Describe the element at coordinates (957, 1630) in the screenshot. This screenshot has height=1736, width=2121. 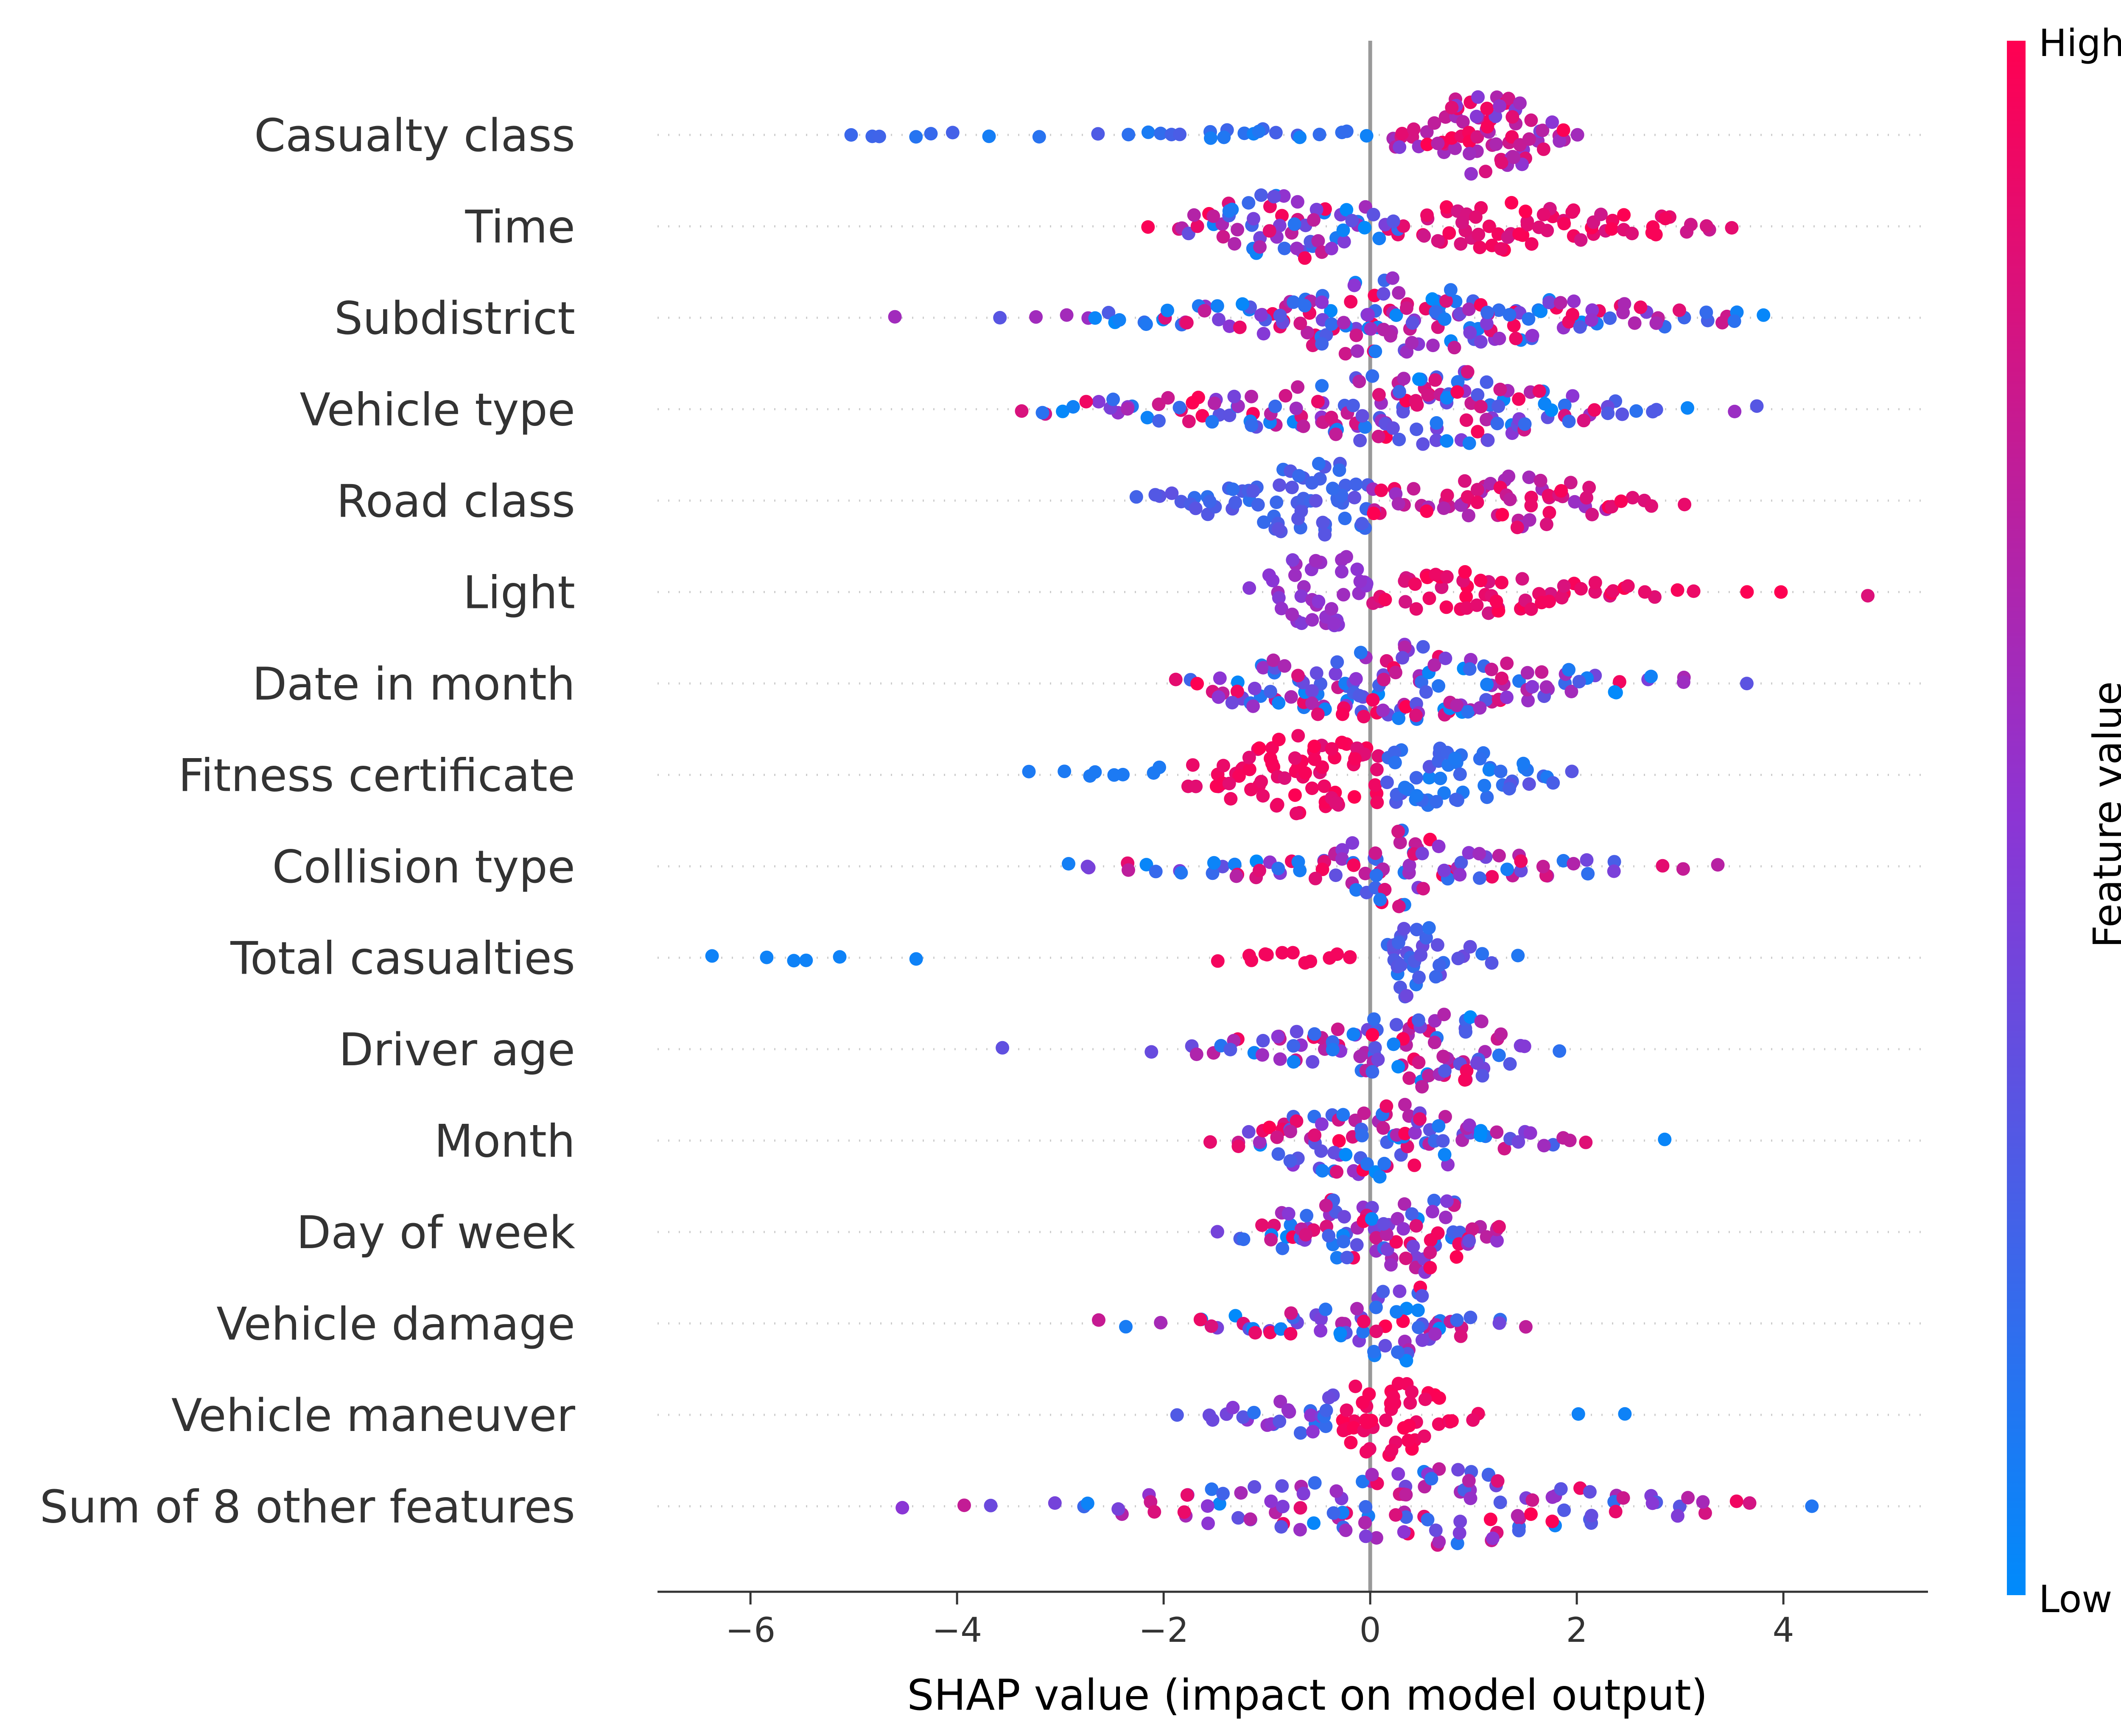
I see `x-tick-label: −4` at that location.